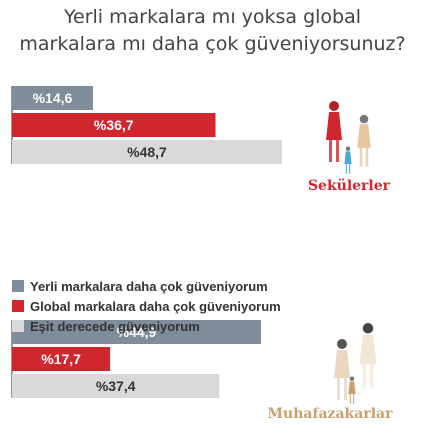  I want to click on legend-swatch-esit, so click(18, 326).